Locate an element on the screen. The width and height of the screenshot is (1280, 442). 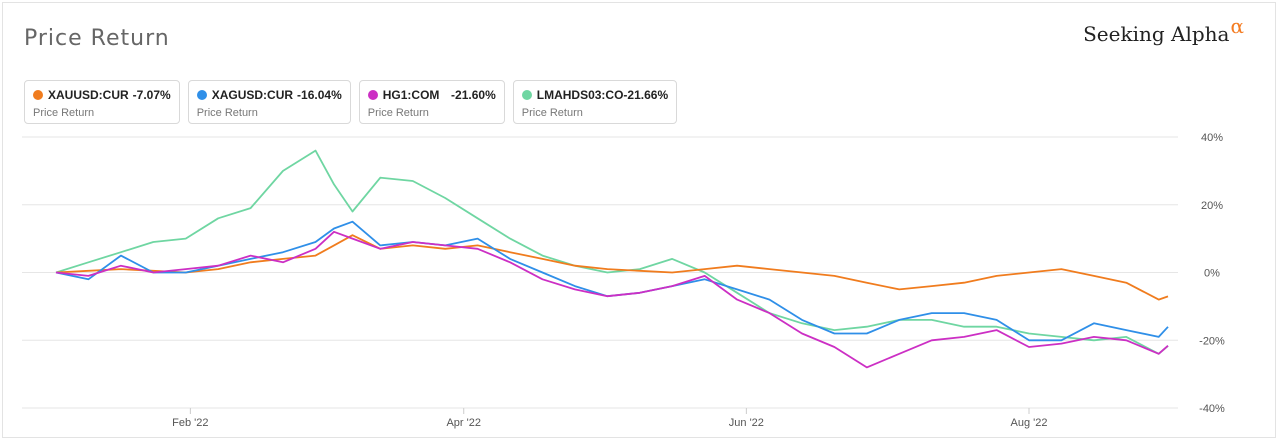
brand-alpha-icon: α is located at coordinates (1237, 26).